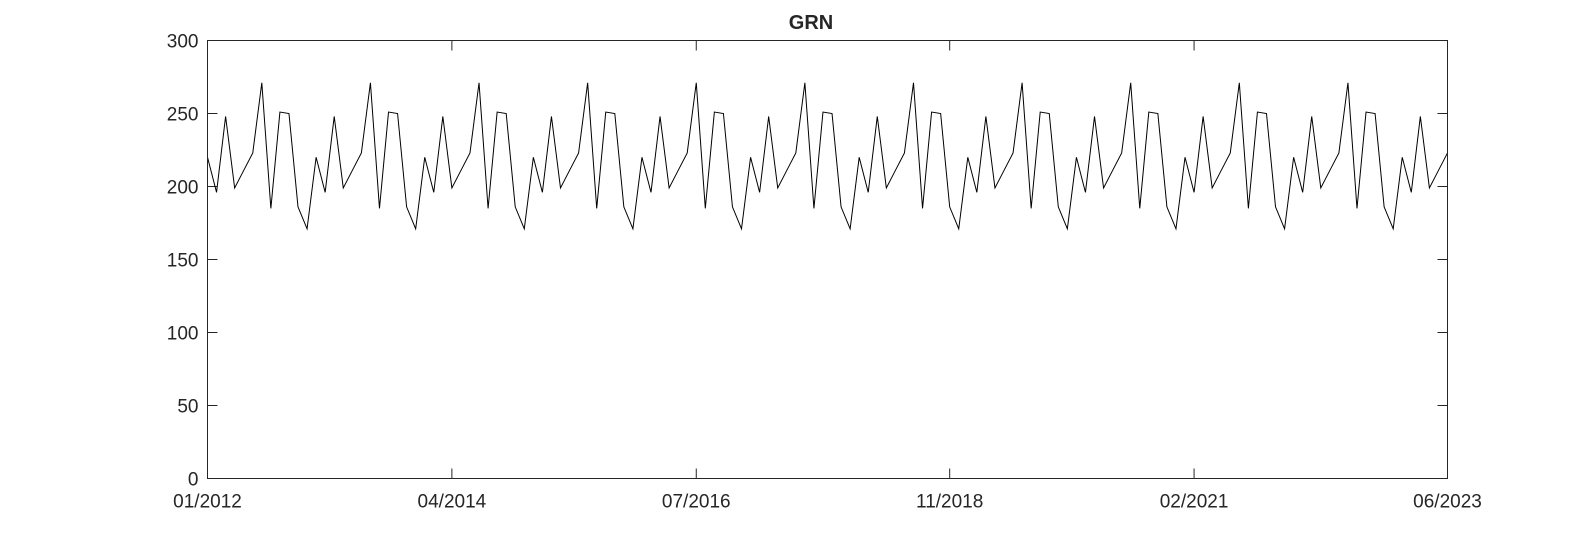 This screenshot has width=1591, height=536. I want to click on x-tick-label: 01/2012, so click(207, 502).